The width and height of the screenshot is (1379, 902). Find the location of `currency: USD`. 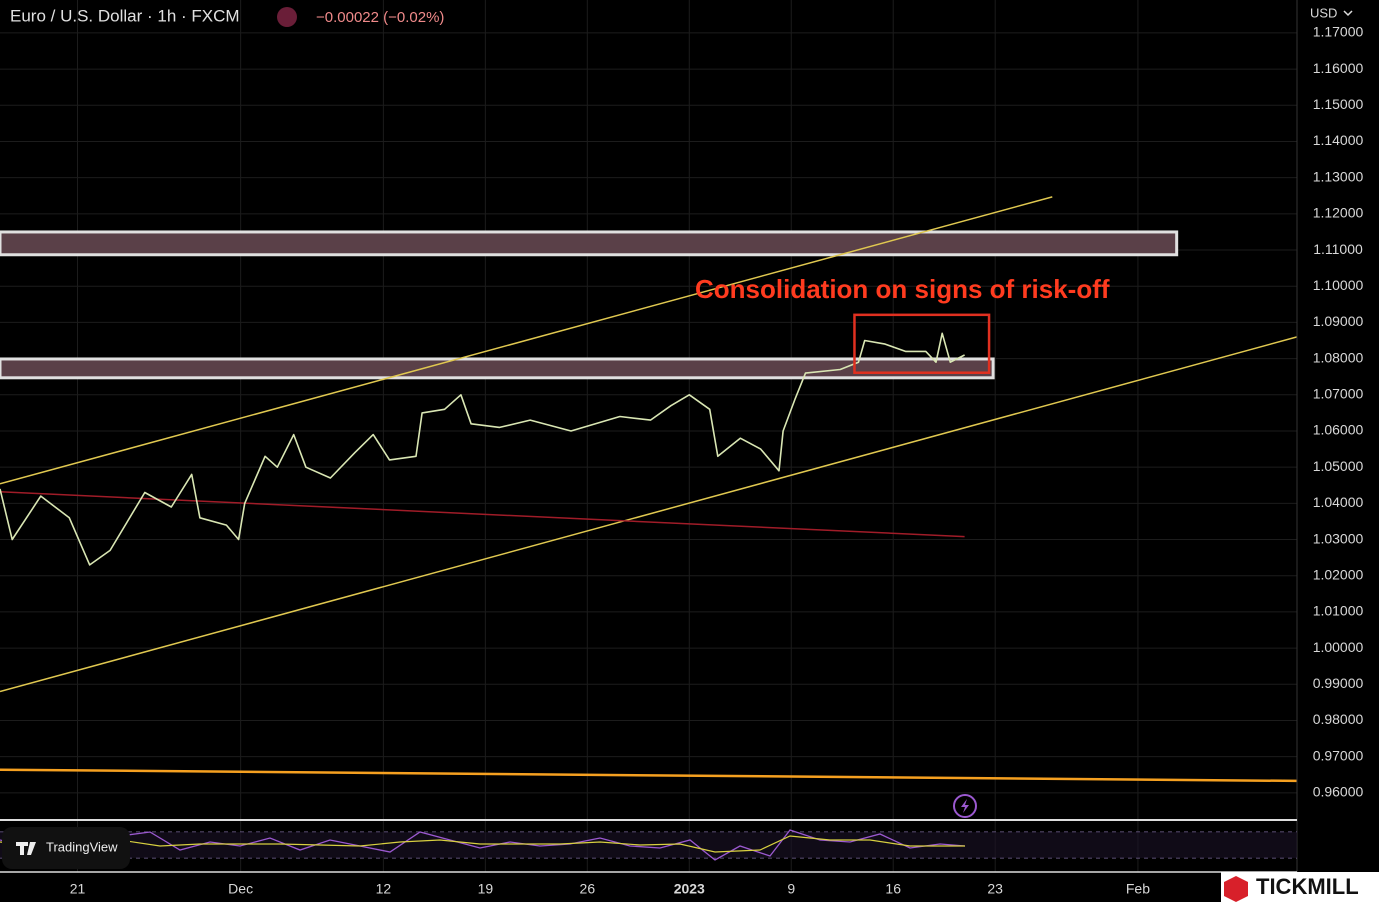

currency: USD is located at coordinates (1323, 12).